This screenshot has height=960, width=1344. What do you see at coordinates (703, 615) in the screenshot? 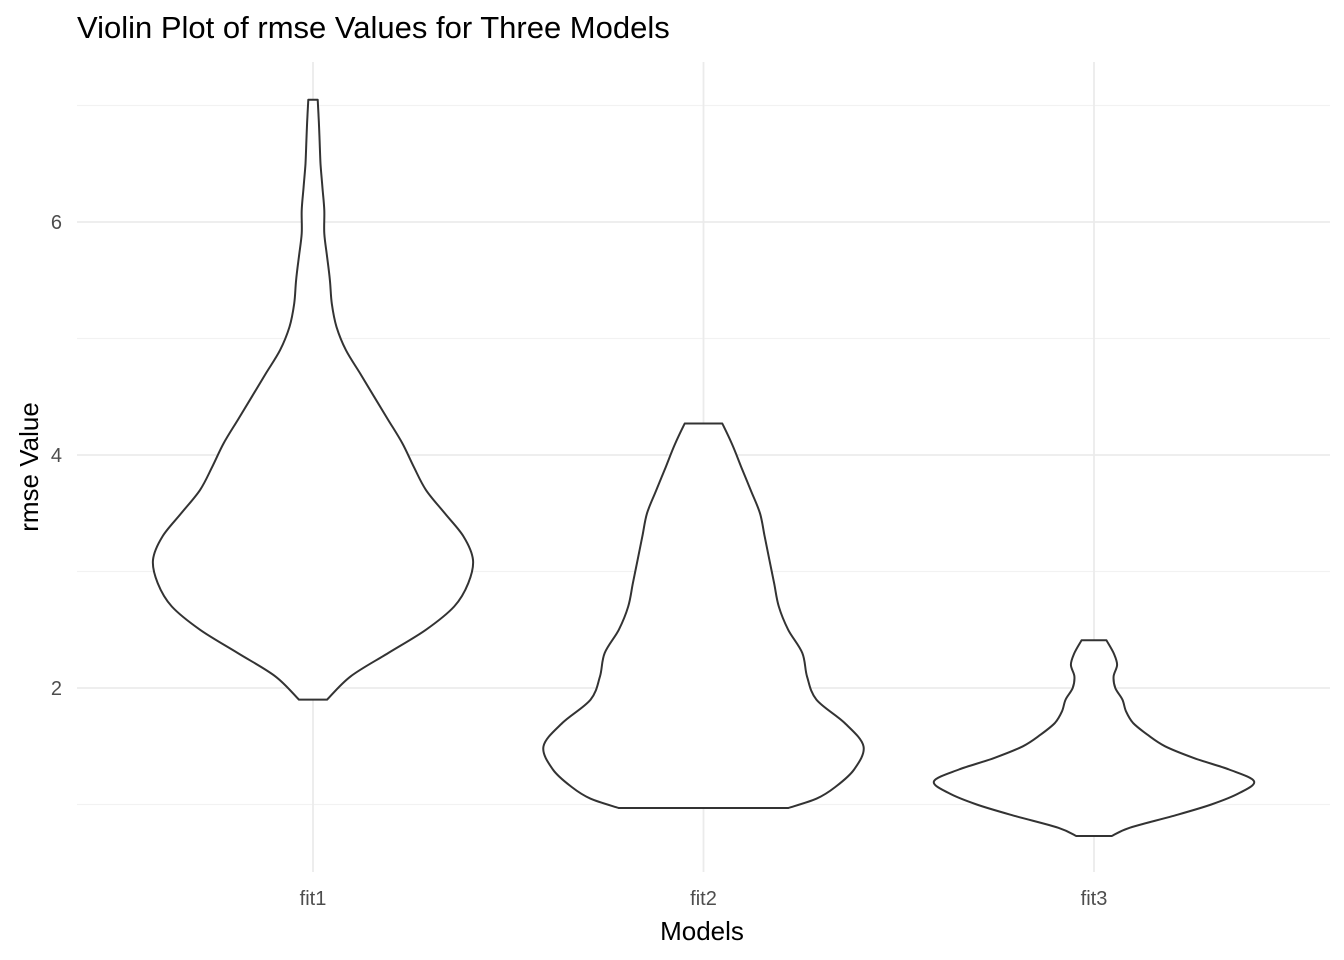
I see `violin-fit2` at bounding box center [703, 615].